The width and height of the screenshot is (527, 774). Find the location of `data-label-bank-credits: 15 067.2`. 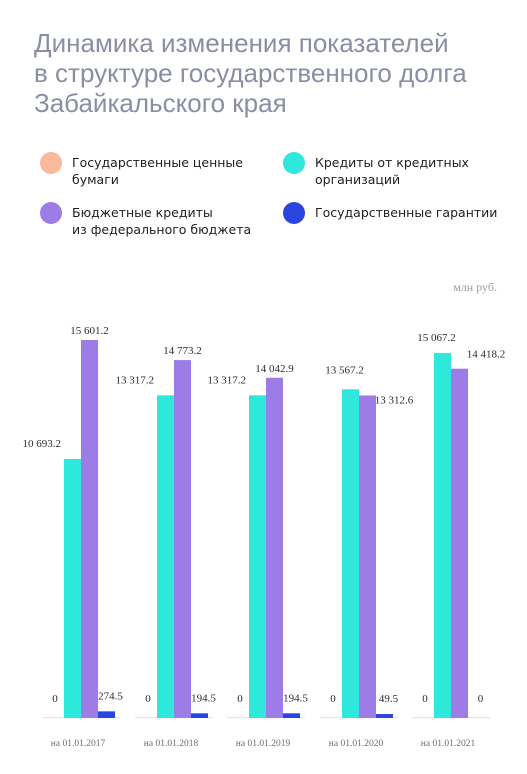

data-label-bank-credits: 15 067.2 is located at coordinates (436, 338).